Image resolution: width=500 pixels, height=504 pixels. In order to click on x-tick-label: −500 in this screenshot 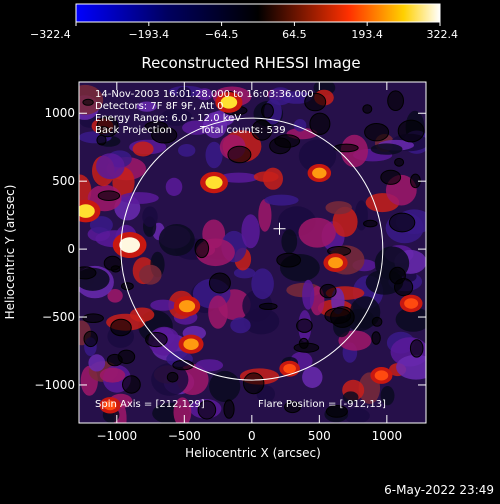, I will do `click(184, 436)`.